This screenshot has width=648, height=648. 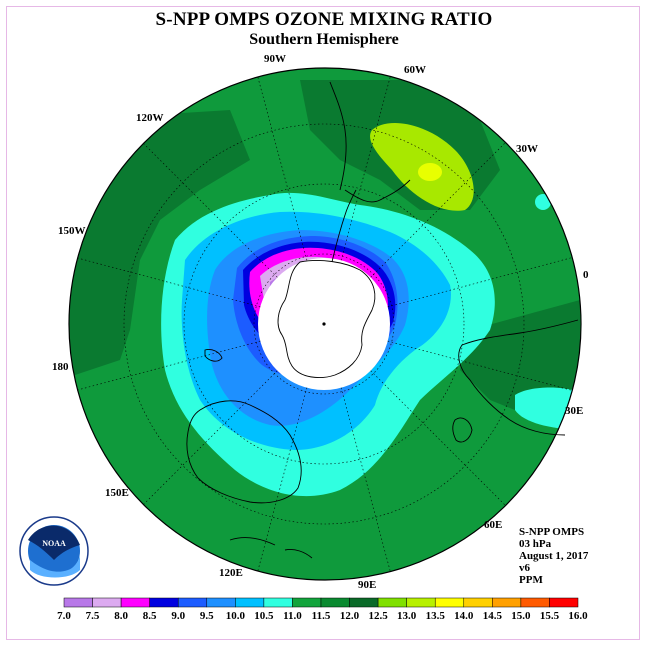 What do you see at coordinates (207, 616) in the screenshot?
I see `colorbar-tick-label: 9.5` at bounding box center [207, 616].